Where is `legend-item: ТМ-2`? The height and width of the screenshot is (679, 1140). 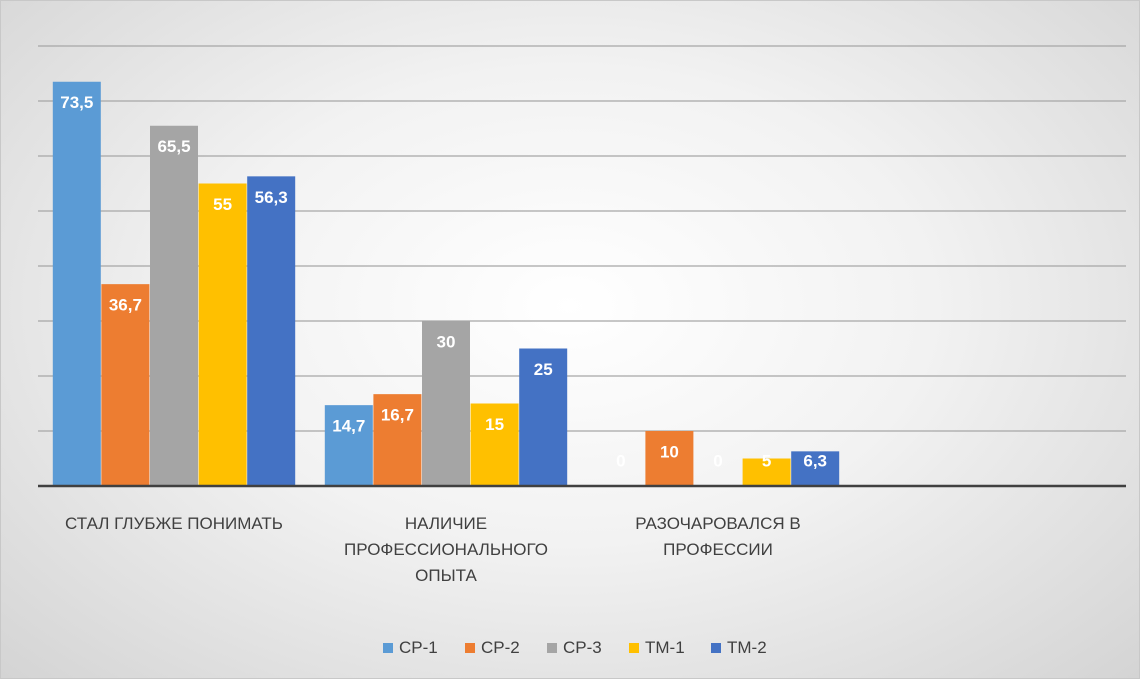 legend-item: ТМ-2 is located at coordinates (739, 648).